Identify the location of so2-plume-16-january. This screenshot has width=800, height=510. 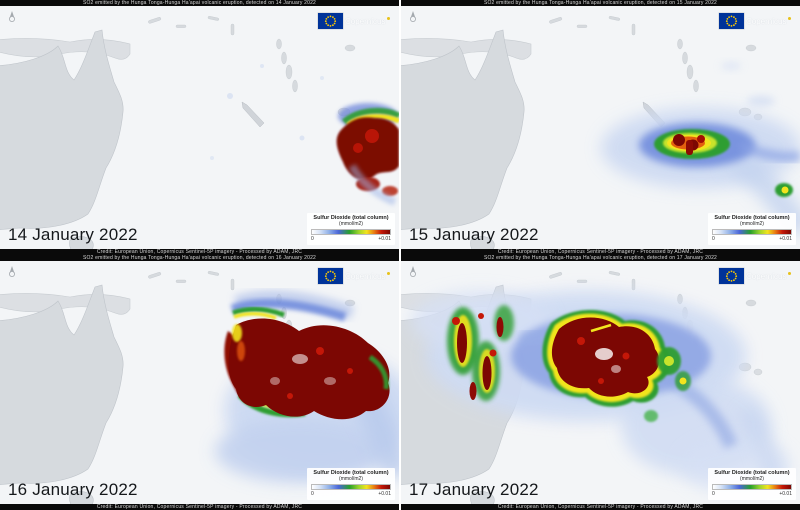
(307, 386).